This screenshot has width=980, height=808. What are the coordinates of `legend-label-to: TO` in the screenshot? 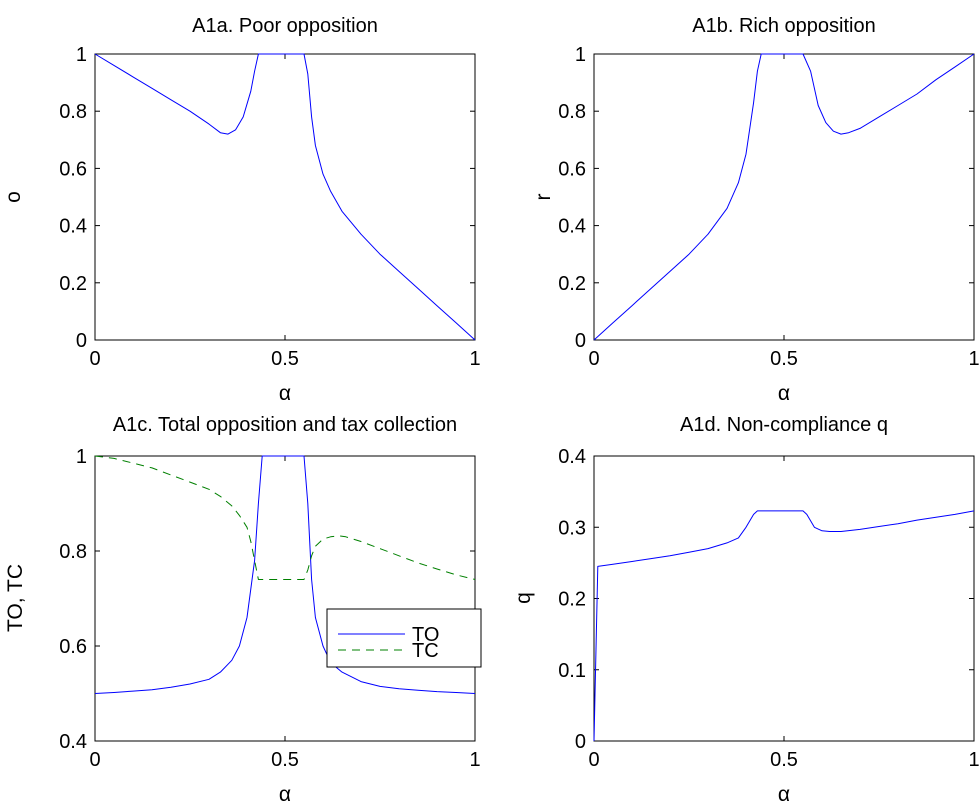 It's located at (425, 635).